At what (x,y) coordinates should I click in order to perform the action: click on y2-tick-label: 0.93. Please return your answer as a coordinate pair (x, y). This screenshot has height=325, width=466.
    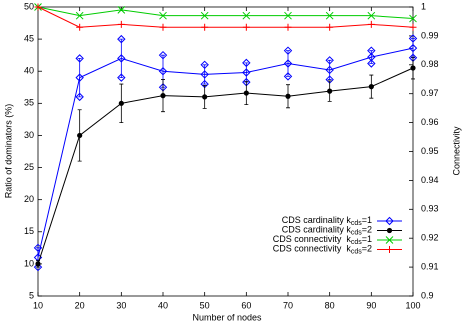
    Looking at the image, I should click on (430, 209).